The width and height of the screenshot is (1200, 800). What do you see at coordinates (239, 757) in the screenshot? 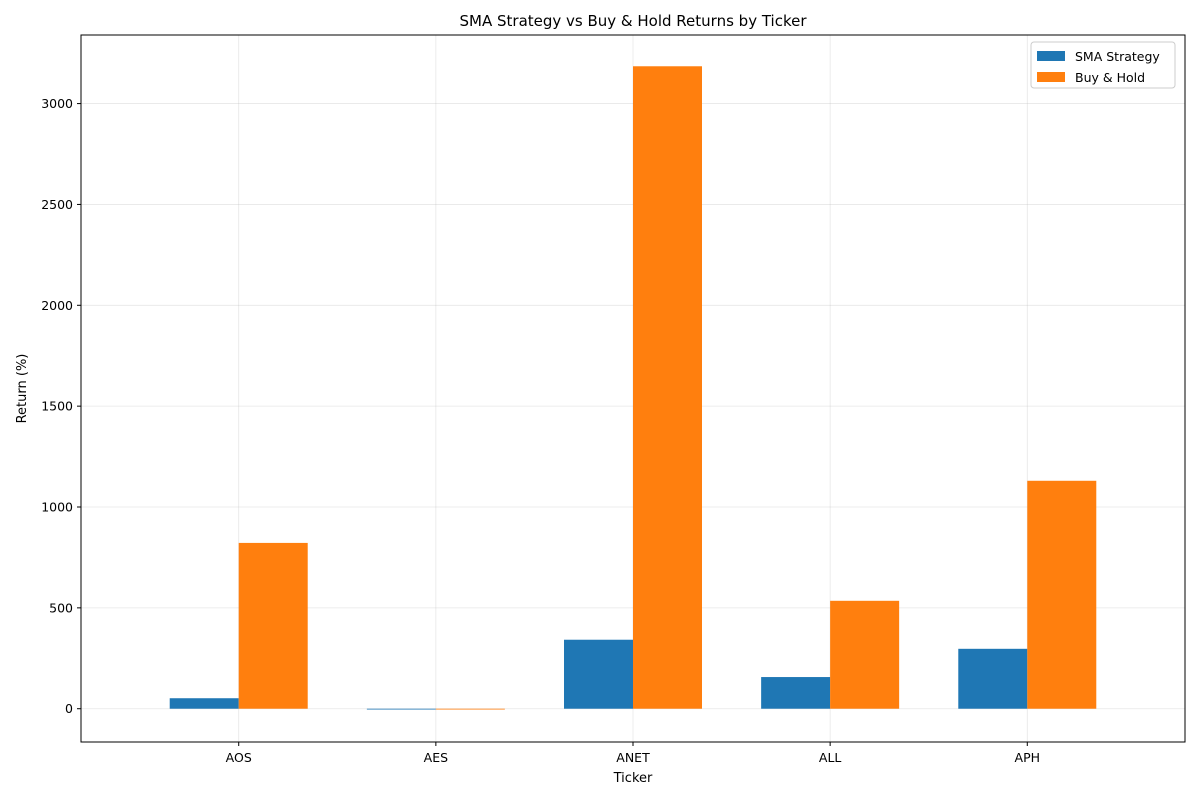
I see `x-tick-label: AOS` at bounding box center [239, 757].